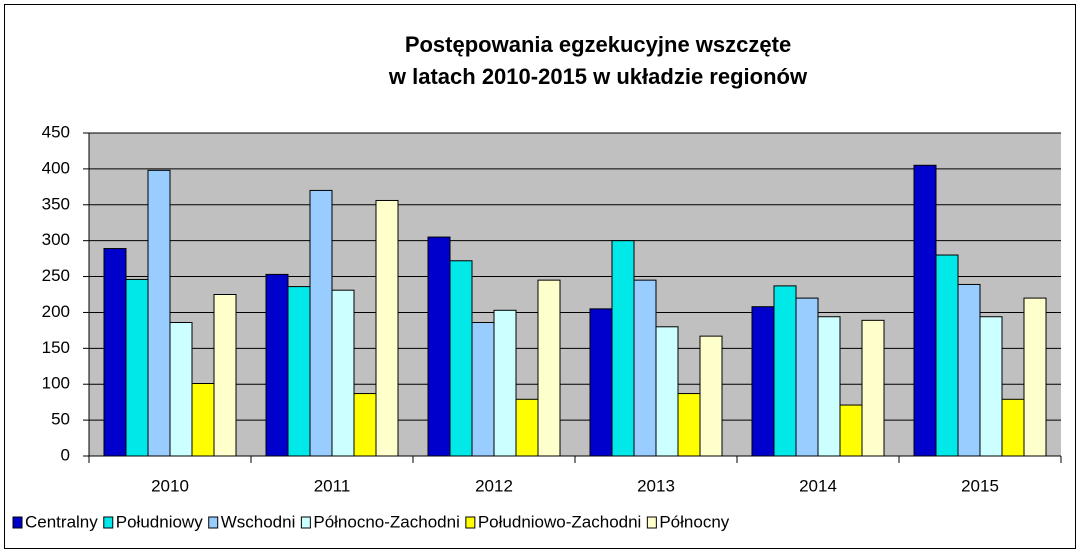 This screenshot has height=555, width=1081. What do you see at coordinates (61, 521) in the screenshot?
I see `legend-label: Centralny` at bounding box center [61, 521].